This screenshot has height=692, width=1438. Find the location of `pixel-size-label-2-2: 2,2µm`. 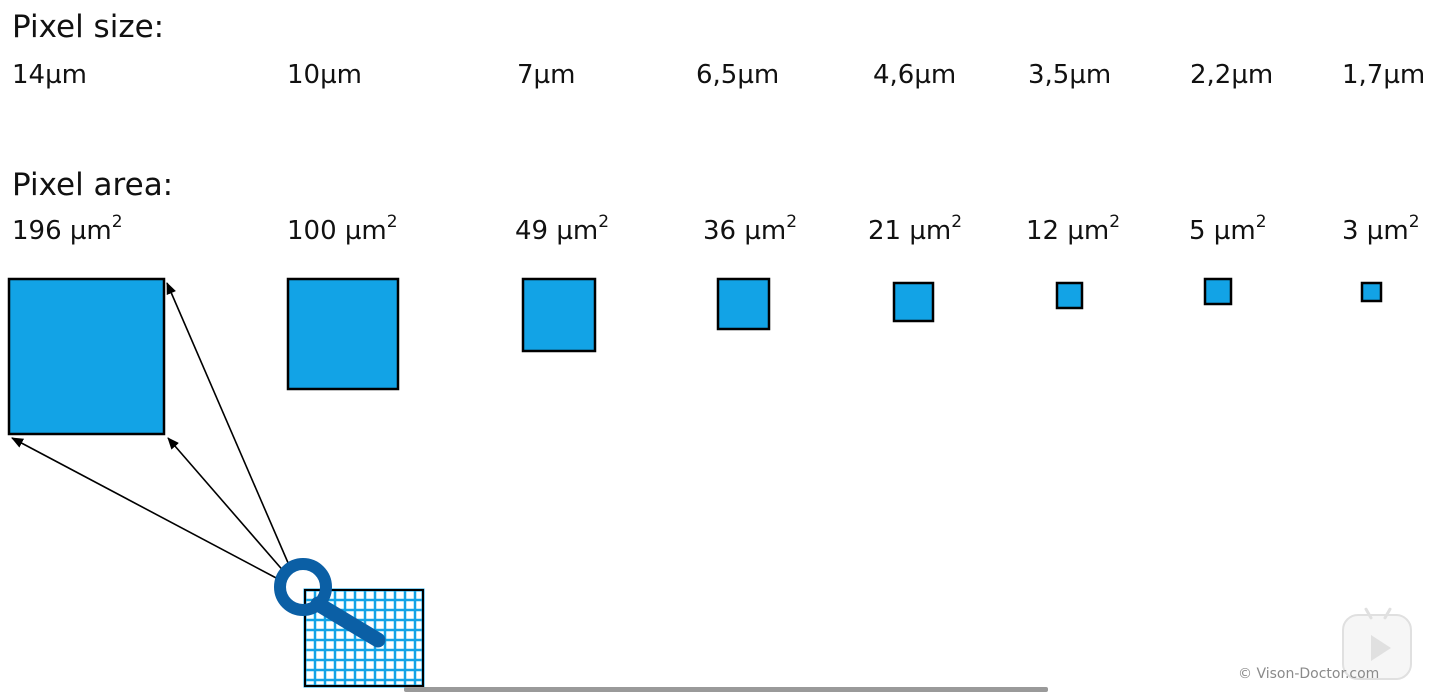

pixel-size-label-2-2: 2,2µm is located at coordinates (1232, 75).